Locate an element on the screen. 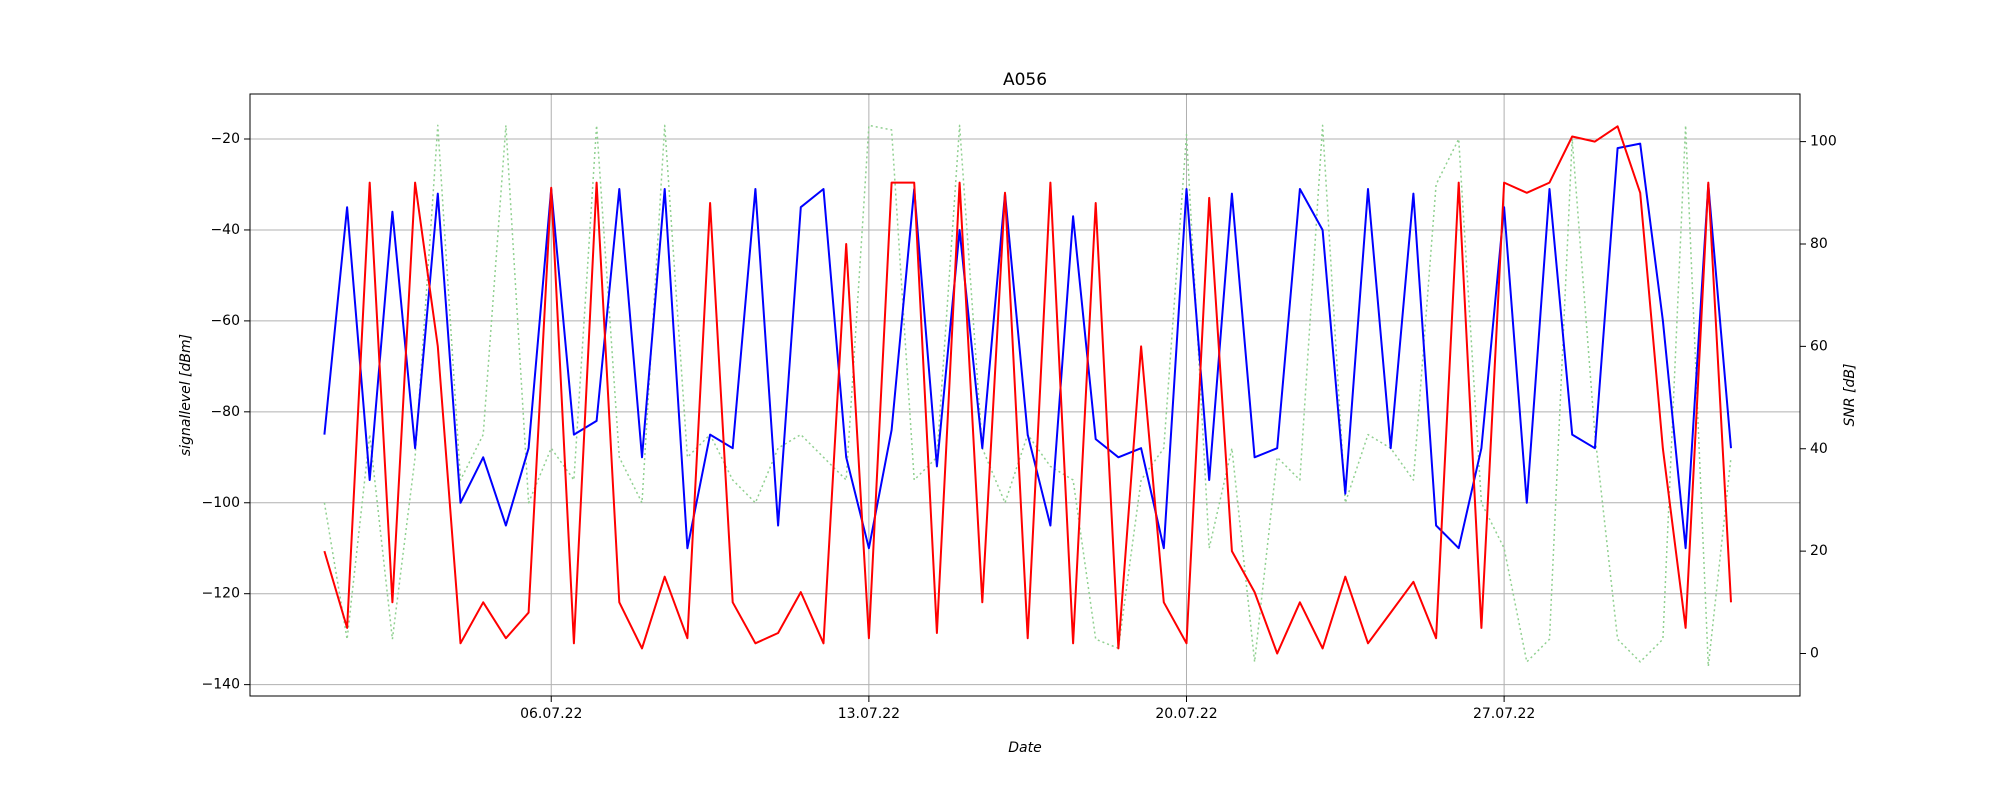  y2-tick-label: 0 is located at coordinates (1814, 654).